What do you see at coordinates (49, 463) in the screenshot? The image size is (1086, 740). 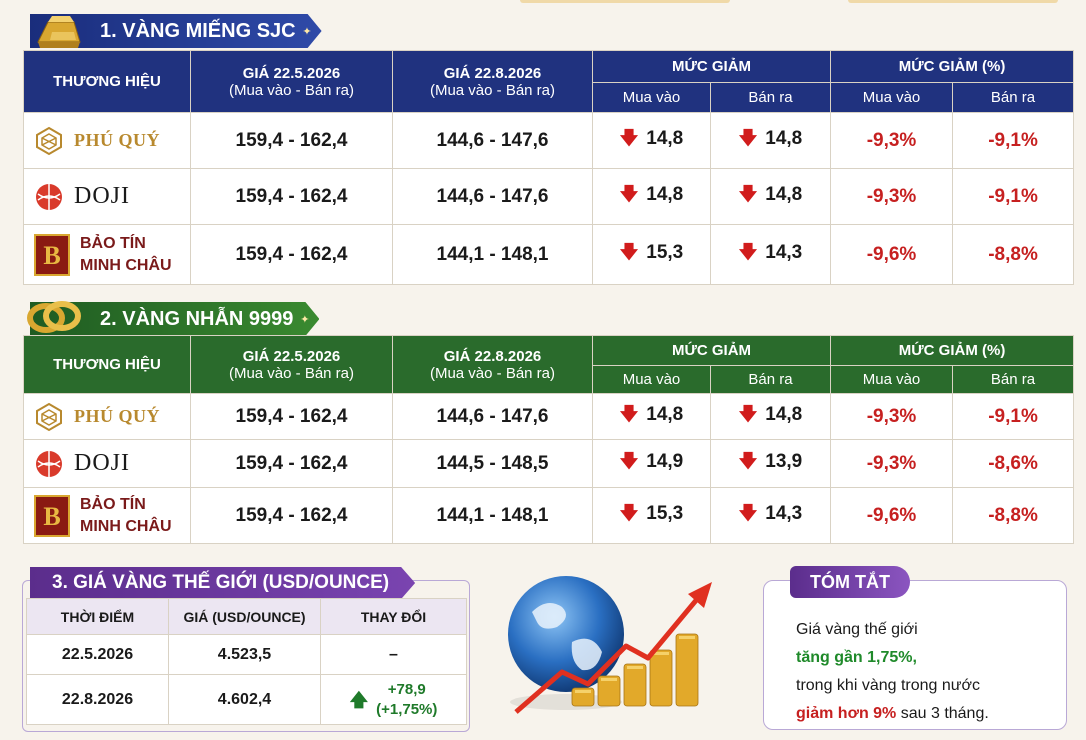 I see `doji-logo-icon` at bounding box center [49, 463].